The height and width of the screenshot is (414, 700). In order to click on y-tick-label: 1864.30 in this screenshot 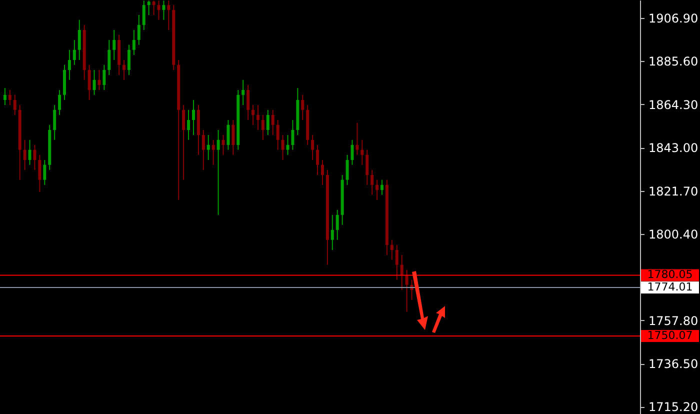, I will do `click(673, 105)`.